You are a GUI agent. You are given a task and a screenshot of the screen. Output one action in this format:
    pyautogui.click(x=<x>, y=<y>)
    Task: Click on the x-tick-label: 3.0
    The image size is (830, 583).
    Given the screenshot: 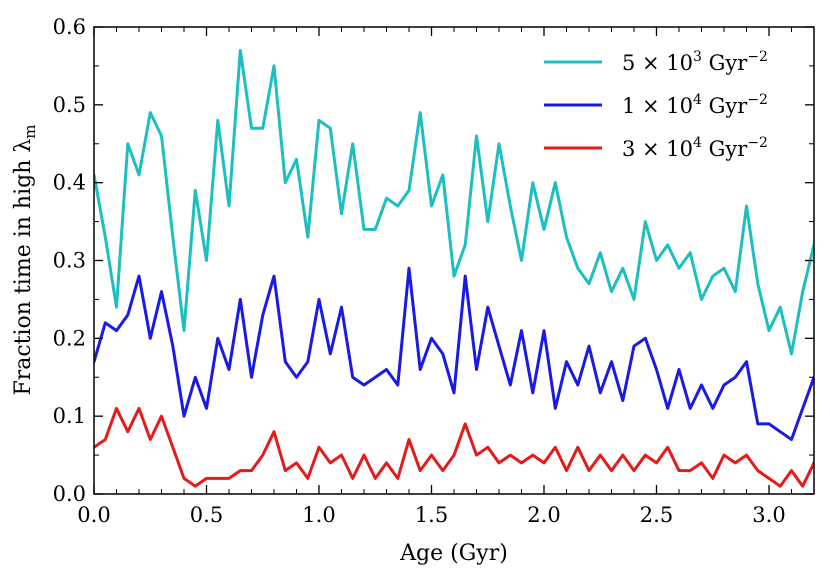 What is the action you would take?
    pyautogui.click(x=768, y=515)
    